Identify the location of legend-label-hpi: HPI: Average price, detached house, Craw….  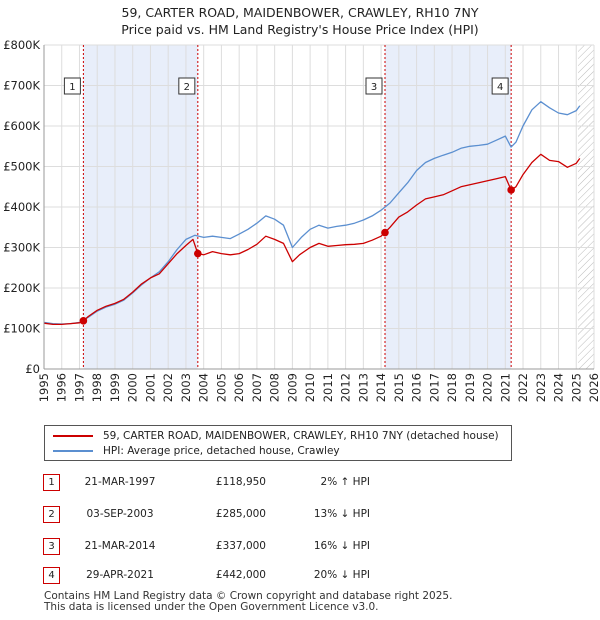
(221, 451).